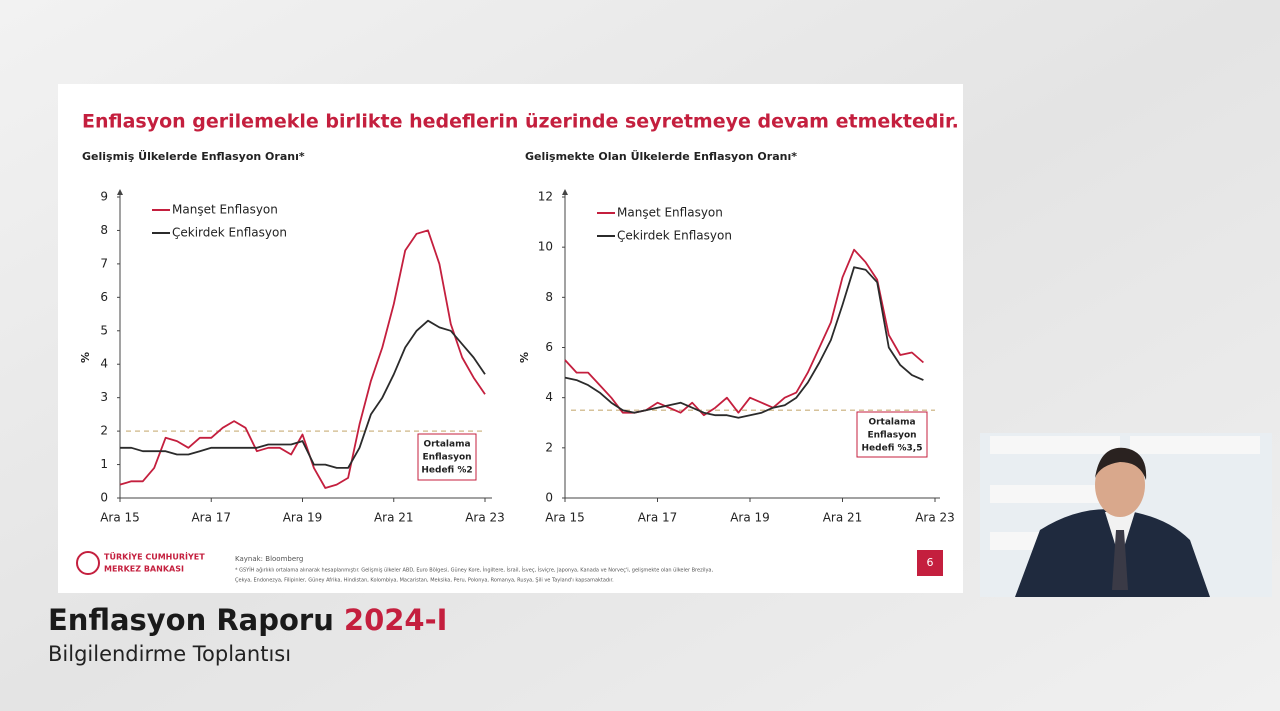 The height and width of the screenshot is (711, 1280). Describe the element at coordinates (892, 449) in the screenshot. I see `annotation-text: Hedefi %3,5` at that location.